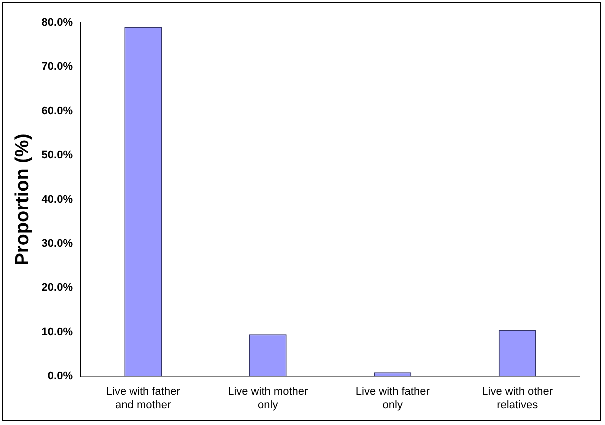 This screenshot has width=605, height=425. What do you see at coordinates (58, 200) in the screenshot?
I see `y-tick-label: 40.0%` at bounding box center [58, 200].